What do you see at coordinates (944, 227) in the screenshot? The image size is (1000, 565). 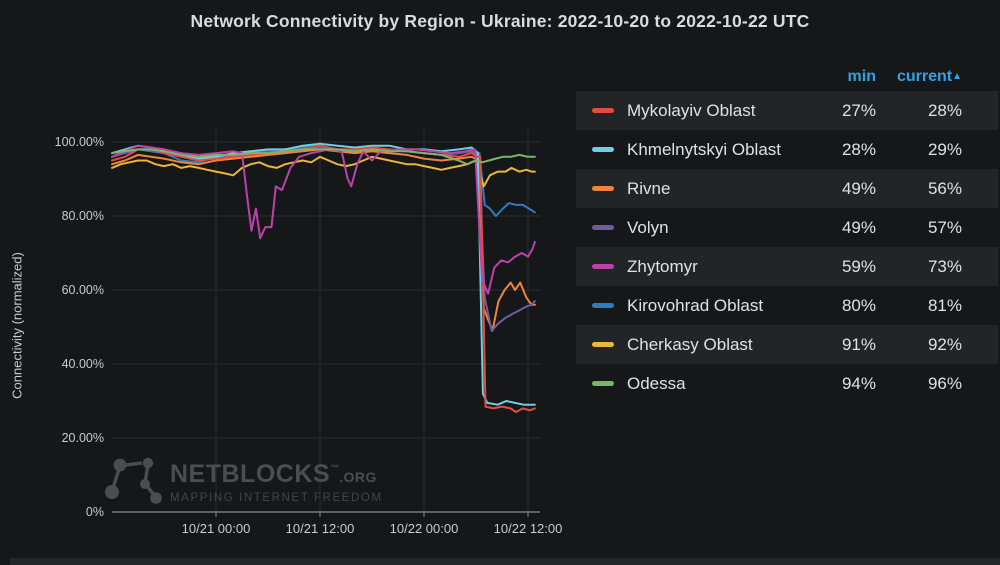 I see `series-current-value: 57%` at bounding box center [944, 227].